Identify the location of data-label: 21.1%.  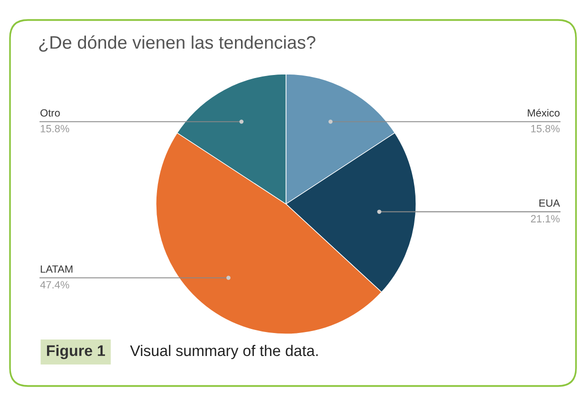
(545, 218).